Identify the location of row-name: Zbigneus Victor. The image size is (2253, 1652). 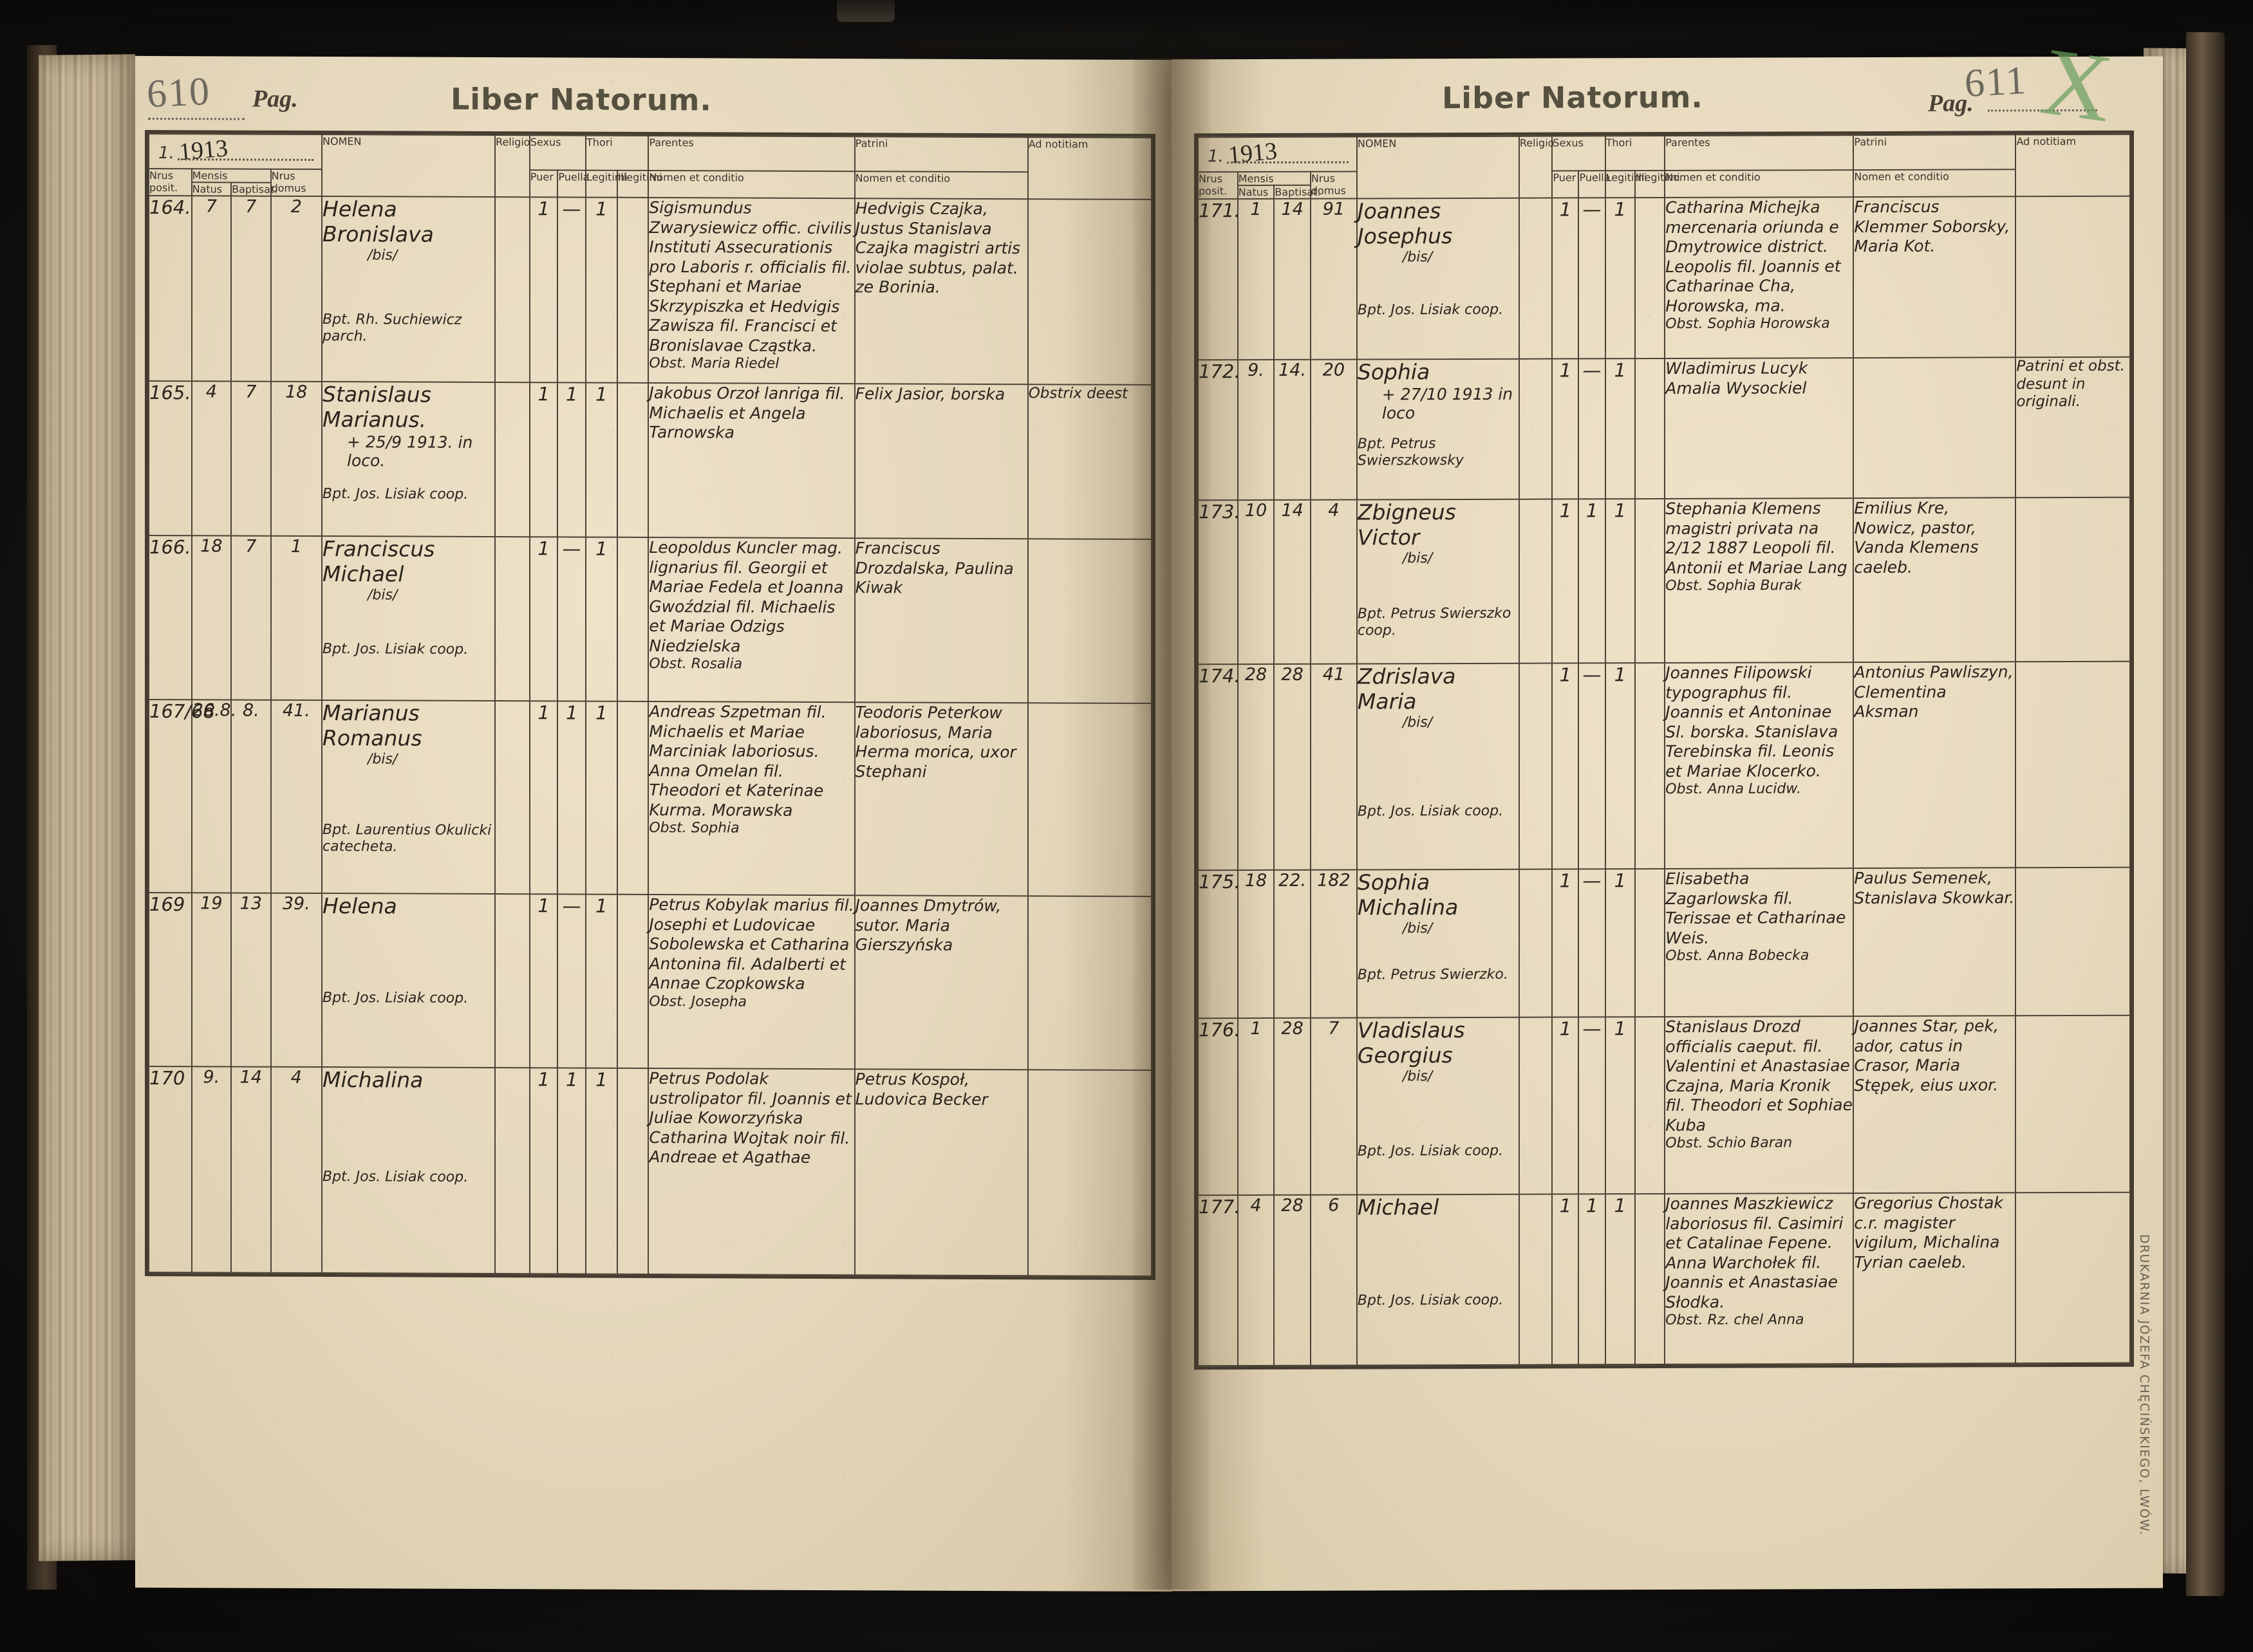
(1406, 524).